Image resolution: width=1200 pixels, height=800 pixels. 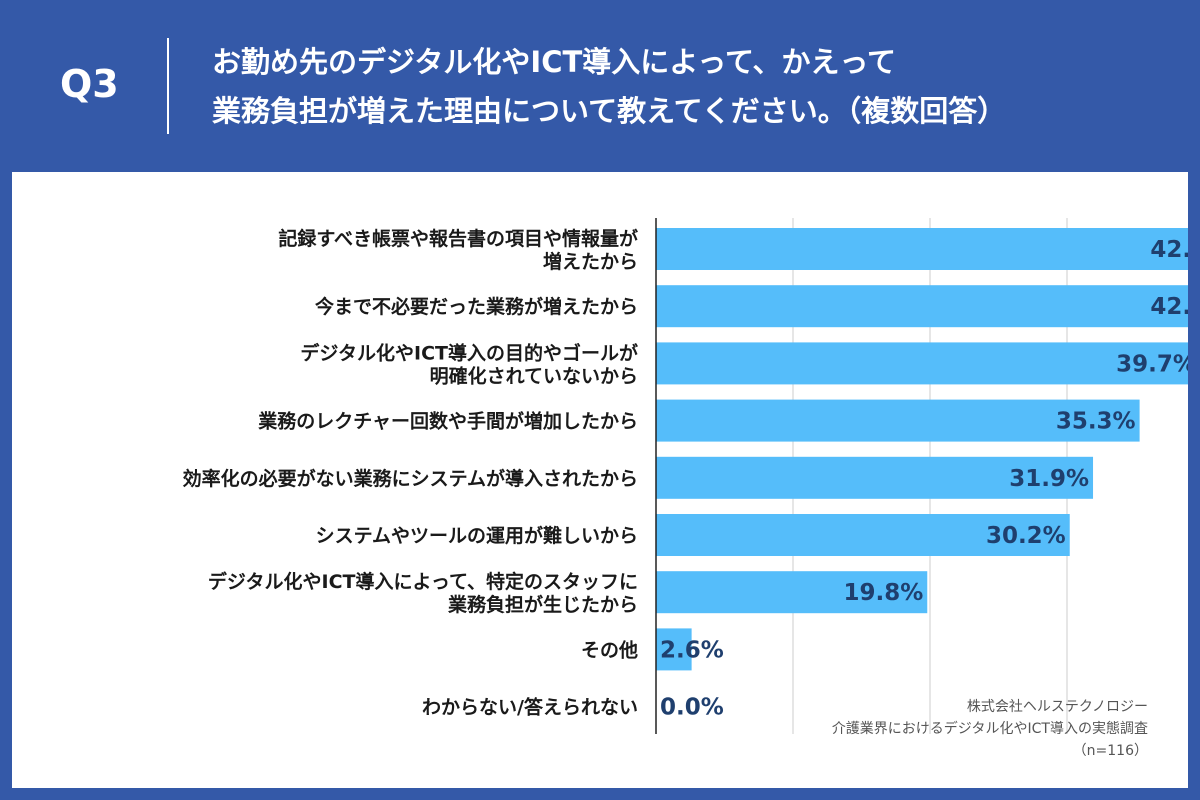 What do you see at coordinates (542, 604) in the screenshot?
I see `category-label: 業務負担が生じたから` at bounding box center [542, 604].